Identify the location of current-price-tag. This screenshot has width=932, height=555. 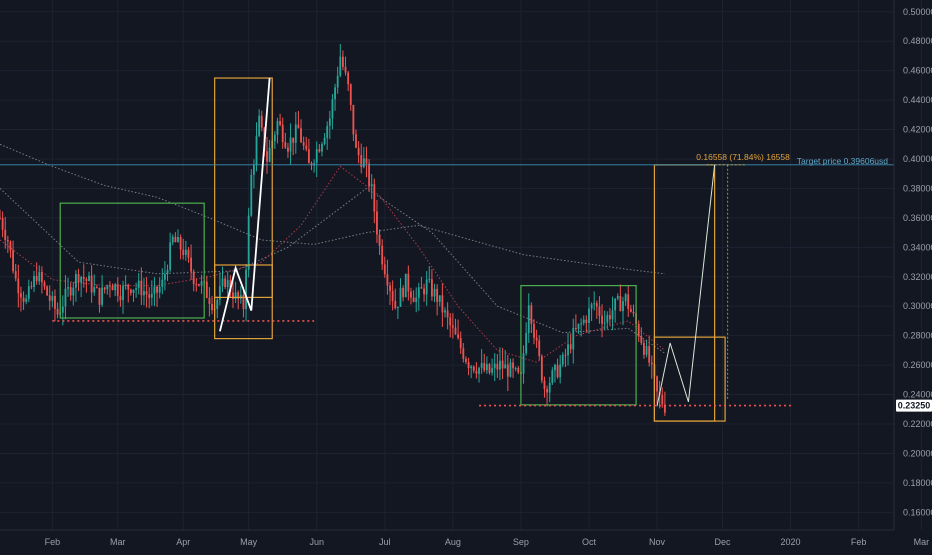
(914, 405).